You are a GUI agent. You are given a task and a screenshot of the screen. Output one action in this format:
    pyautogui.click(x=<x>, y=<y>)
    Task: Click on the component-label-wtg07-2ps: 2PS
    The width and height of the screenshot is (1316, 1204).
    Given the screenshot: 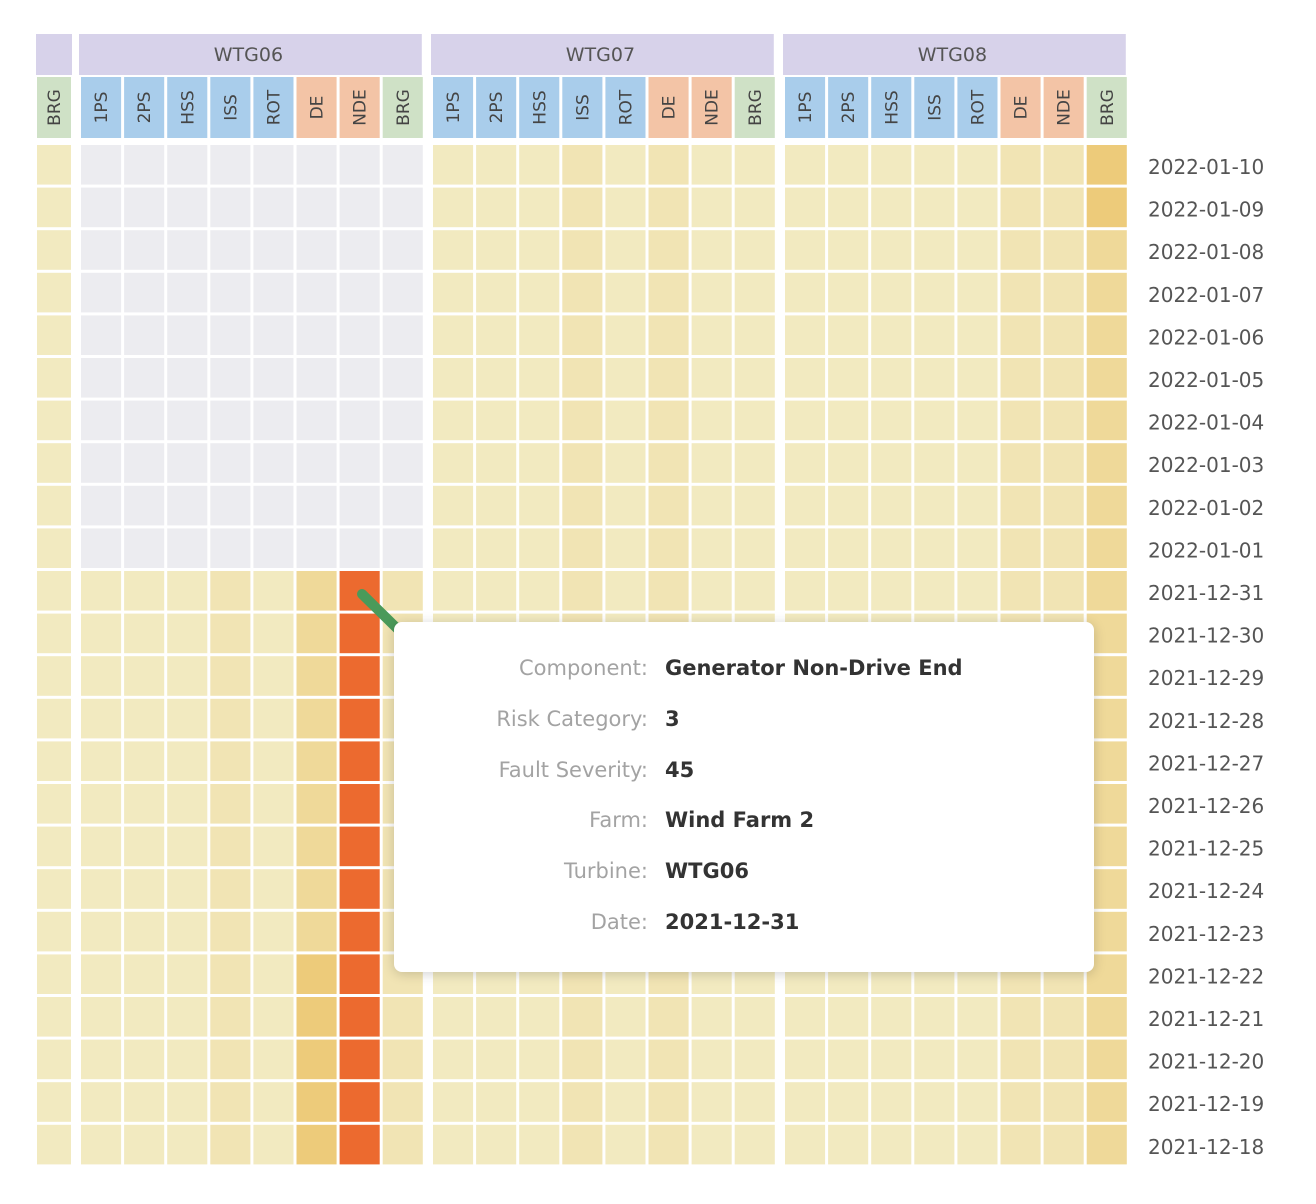 What is the action you would take?
    pyautogui.click(x=497, y=108)
    